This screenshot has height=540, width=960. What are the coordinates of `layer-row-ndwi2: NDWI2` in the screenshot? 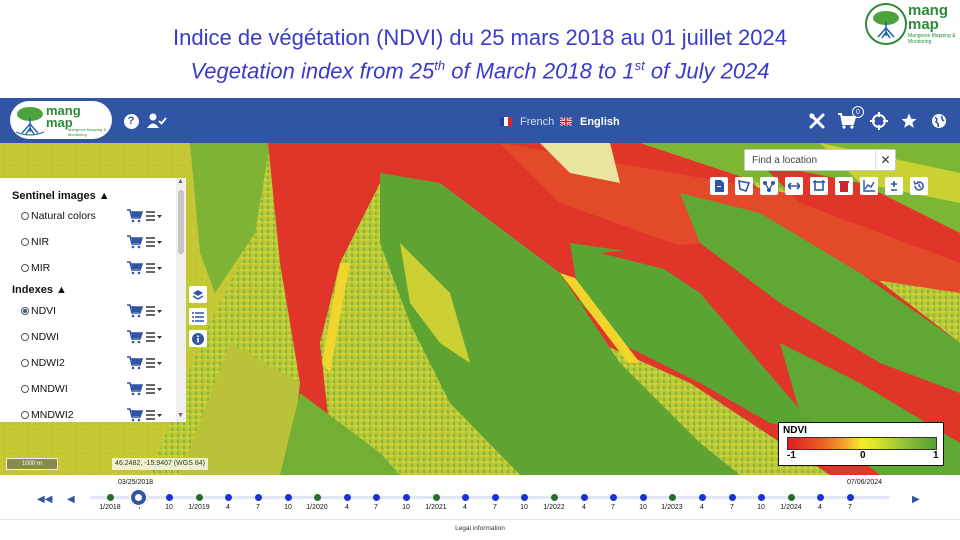 It's located at (88, 364).